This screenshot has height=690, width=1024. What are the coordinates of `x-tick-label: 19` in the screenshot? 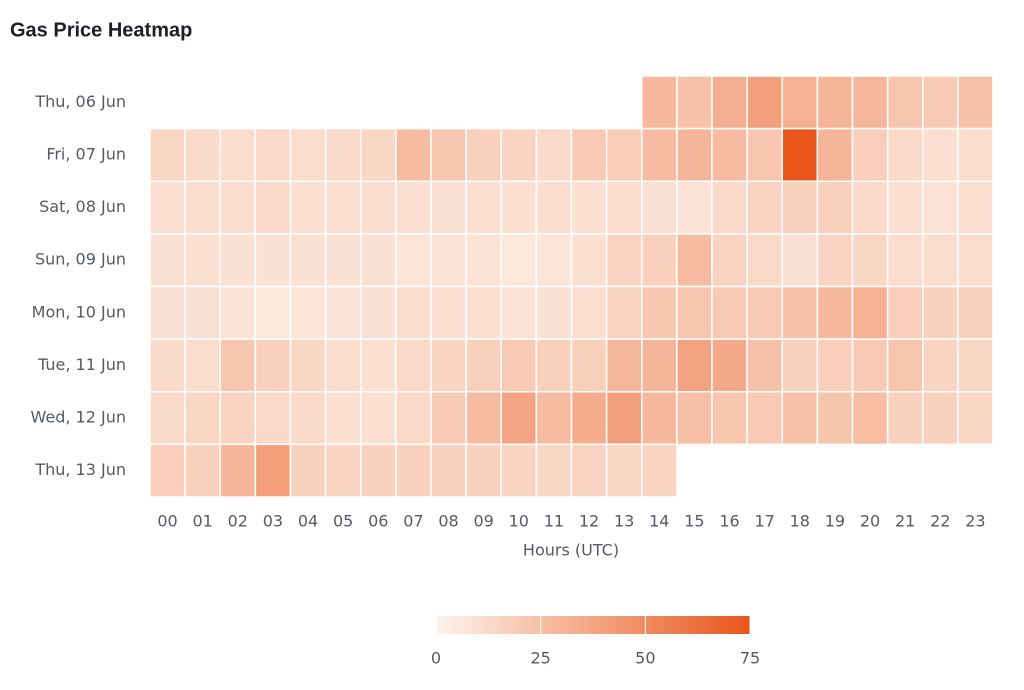 It's located at (835, 521).